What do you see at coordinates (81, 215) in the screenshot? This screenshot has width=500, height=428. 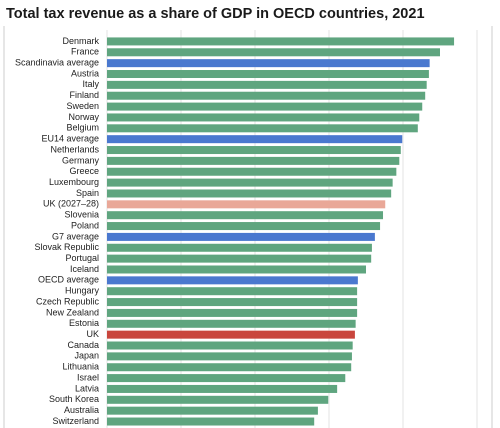 I see `y-tick-label: Slovenia` at bounding box center [81, 215].